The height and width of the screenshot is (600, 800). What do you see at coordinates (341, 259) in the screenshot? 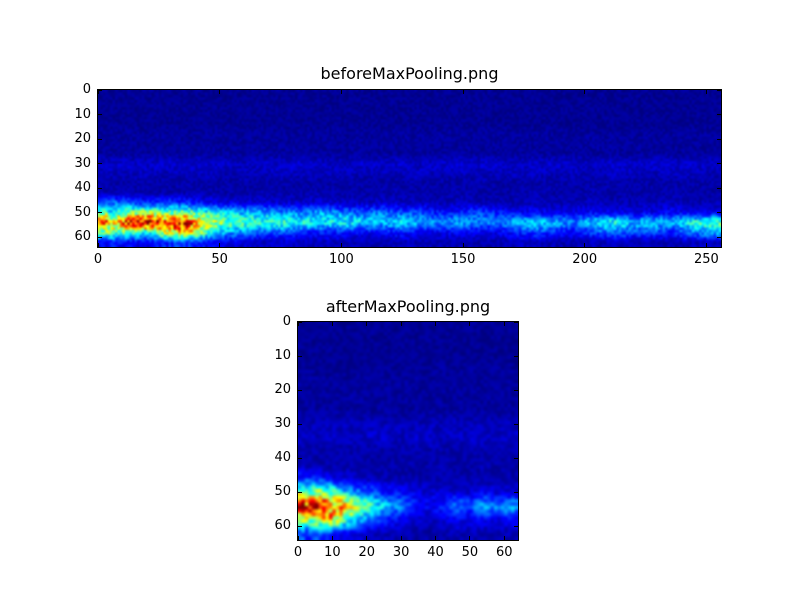
I see `x-tick-label: 100` at bounding box center [341, 259].